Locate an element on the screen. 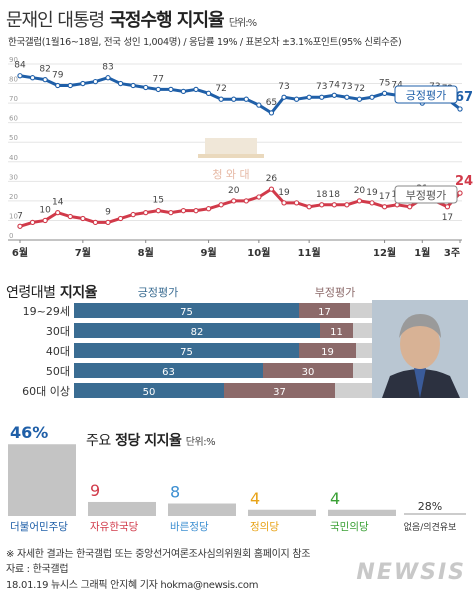 The width and height of the screenshot is (474, 599). footer-note: ※ 자세한 결과는 한국갤럽 또는 중앙선거여론조사심의위원회 홈페이지 참조 is located at coordinates (158, 554).